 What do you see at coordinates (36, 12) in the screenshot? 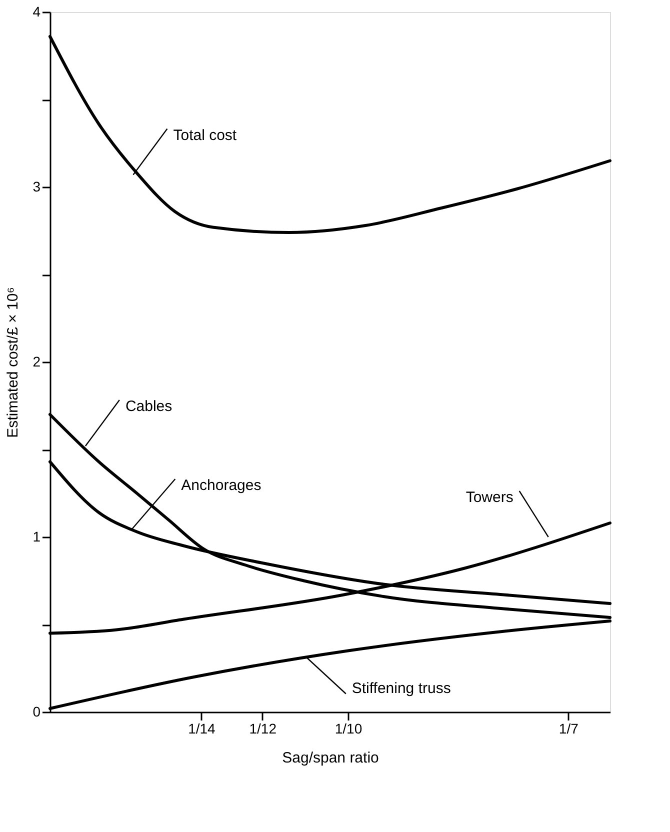
I see `y-tick-label: 4` at bounding box center [36, 12].